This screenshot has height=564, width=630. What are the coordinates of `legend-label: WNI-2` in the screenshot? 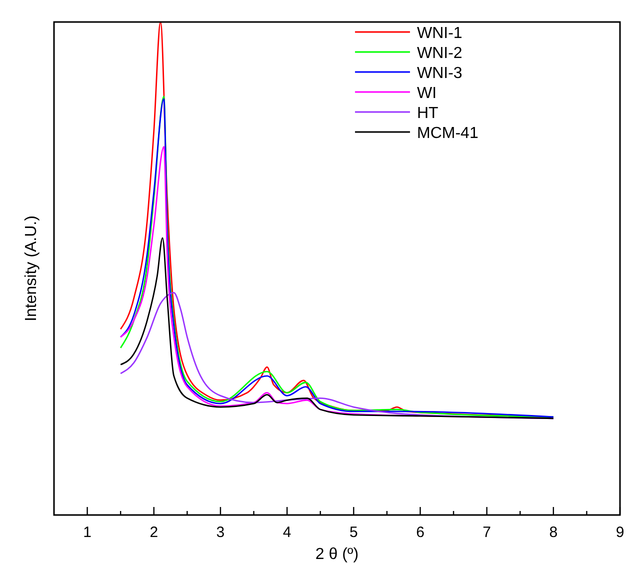 It's located at (439, 53).